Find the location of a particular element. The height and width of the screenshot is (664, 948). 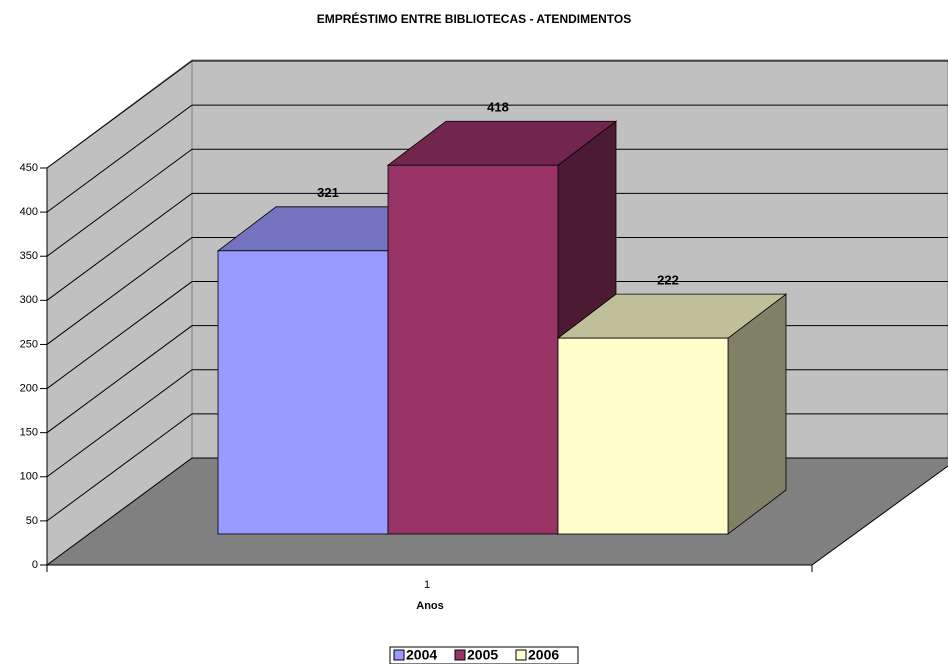

y-tick-label: 400 is located at coordinates (29, 212).